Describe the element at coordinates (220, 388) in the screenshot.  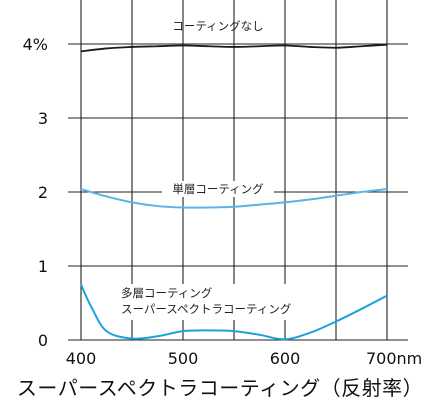
I see `chart-caption: スーパースペクトラコーティング（反射率）` at that location.